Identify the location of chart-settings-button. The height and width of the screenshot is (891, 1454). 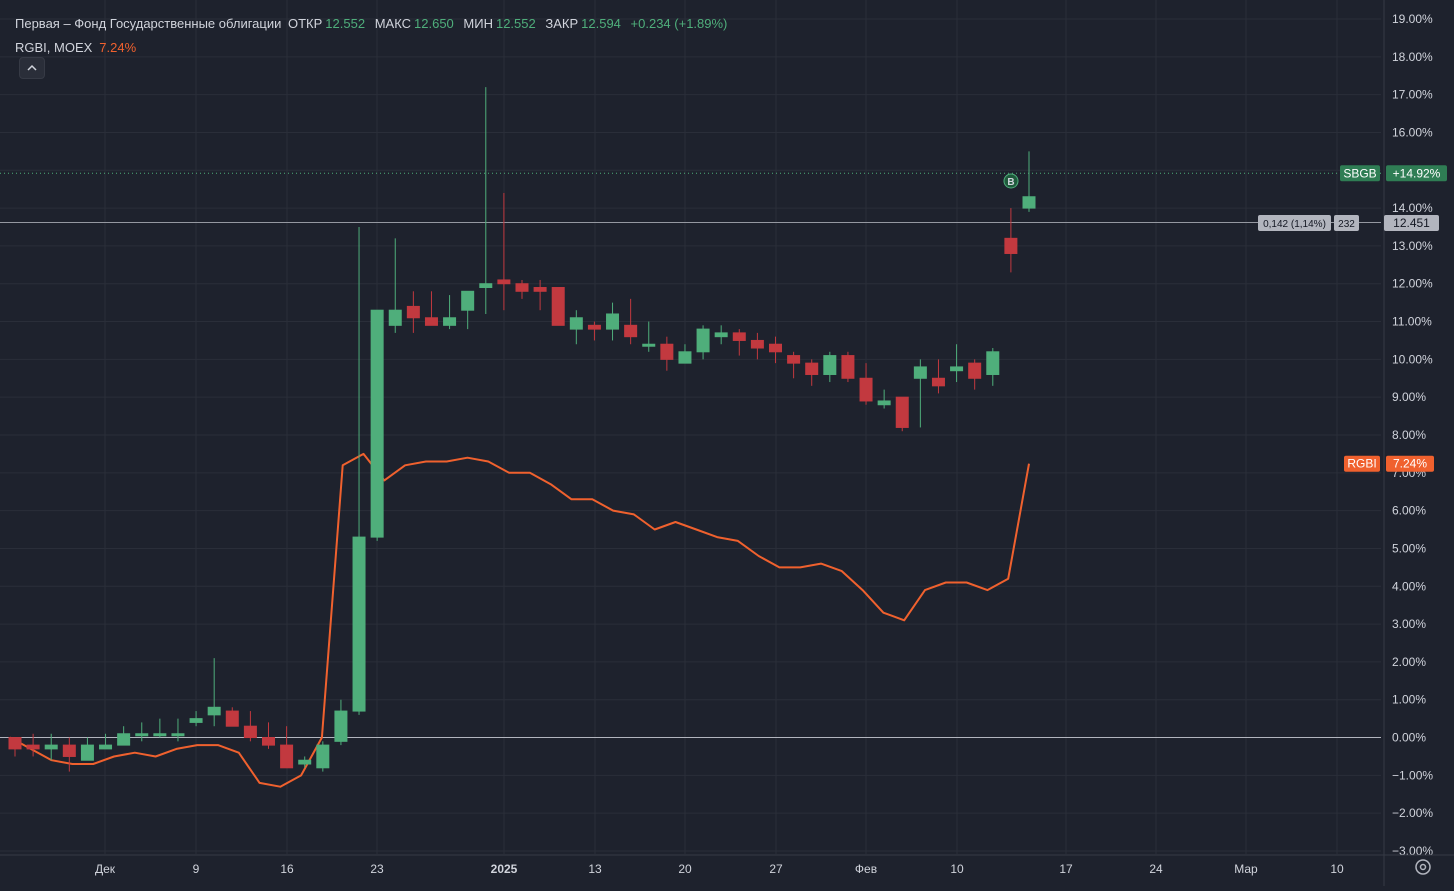
(1423, 867).